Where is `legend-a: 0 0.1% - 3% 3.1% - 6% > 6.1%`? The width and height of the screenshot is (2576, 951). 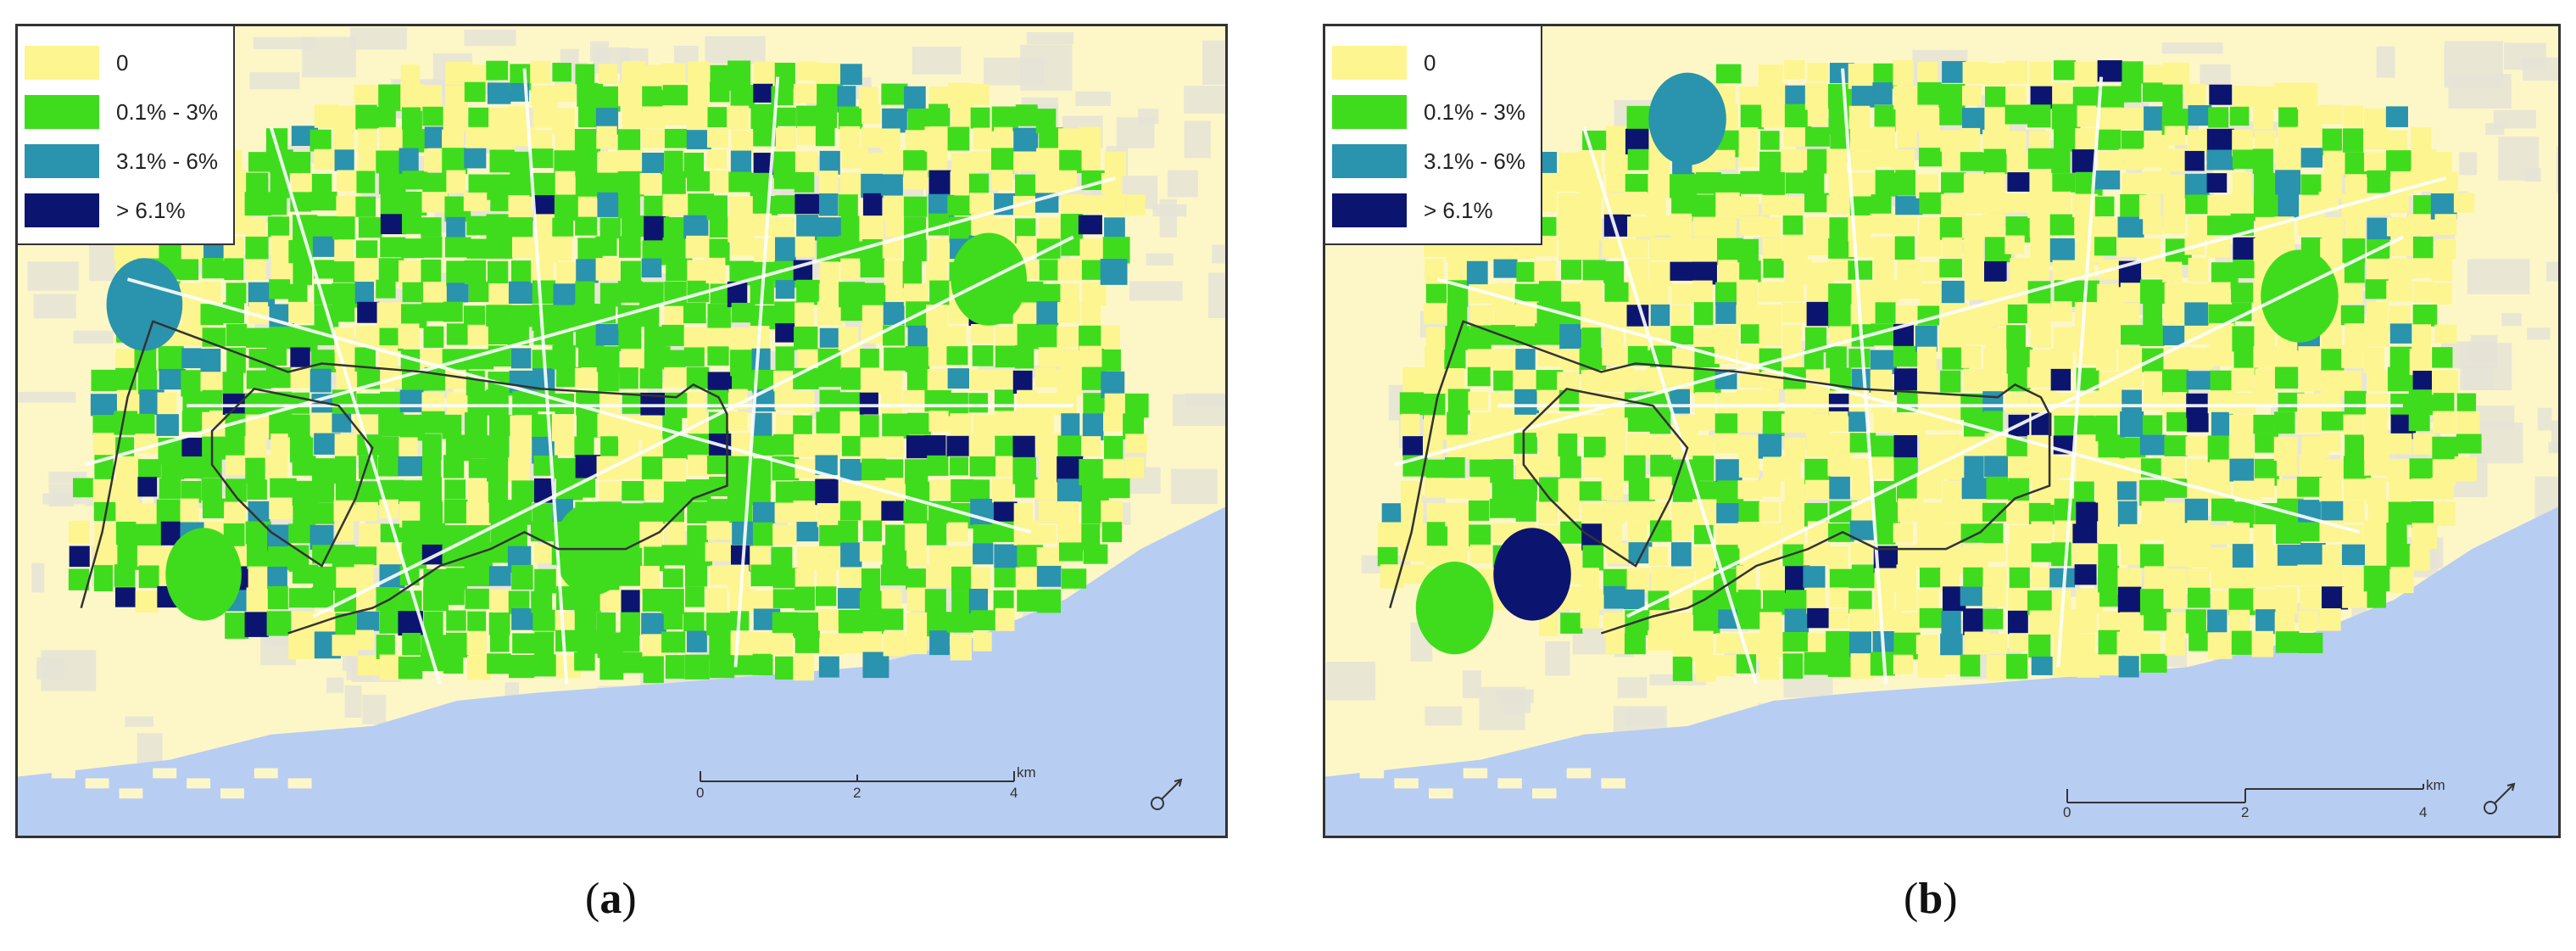 legend-a: 0 0.1% - 3% 3.1% - 6% > 6.1% is located at coordinates (126, 135).